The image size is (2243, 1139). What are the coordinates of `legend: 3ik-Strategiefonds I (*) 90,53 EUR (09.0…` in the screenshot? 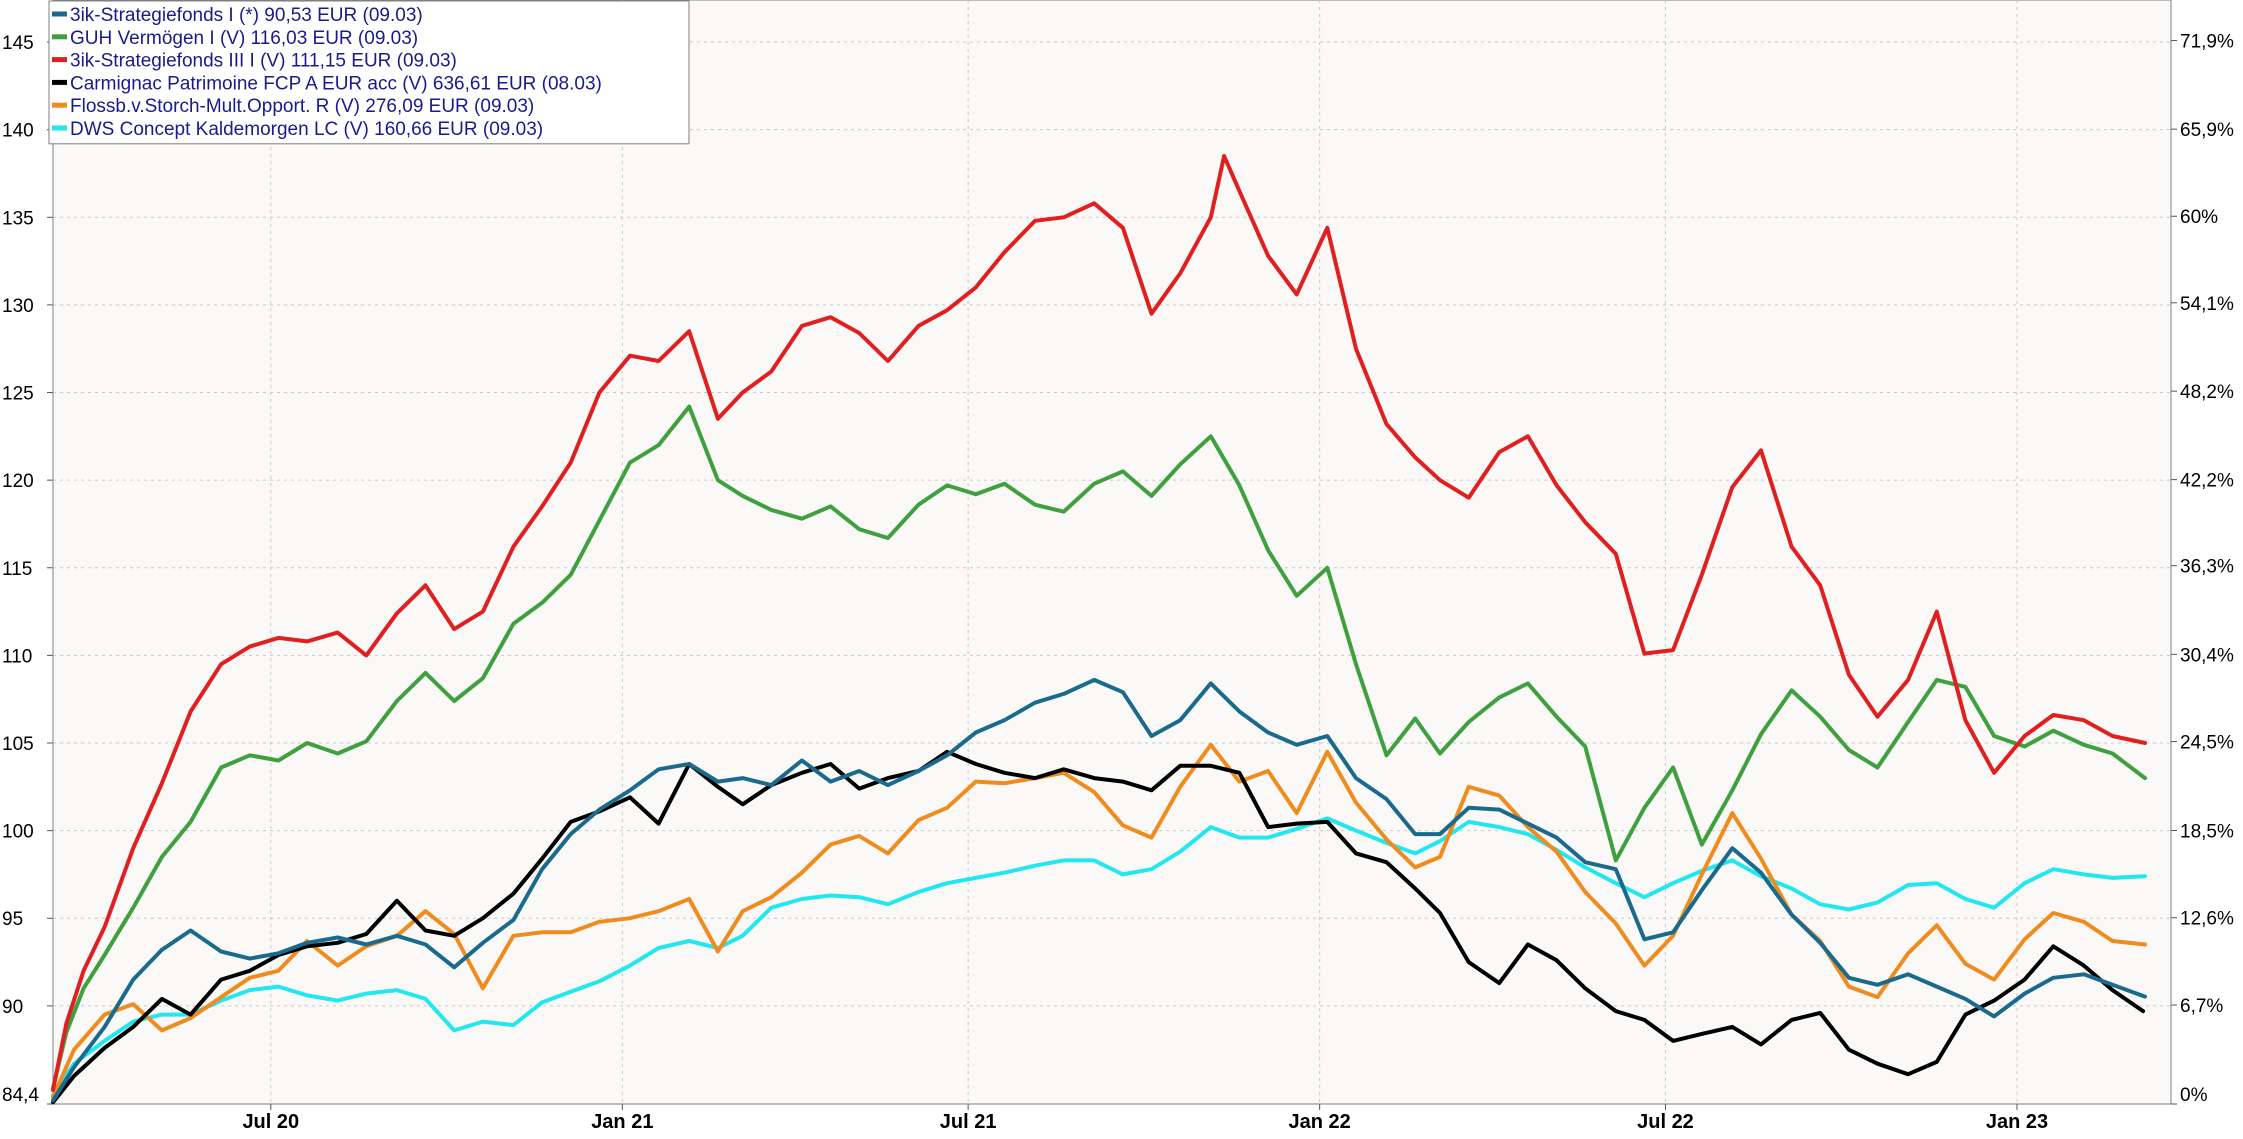 It's located at (369, 72).